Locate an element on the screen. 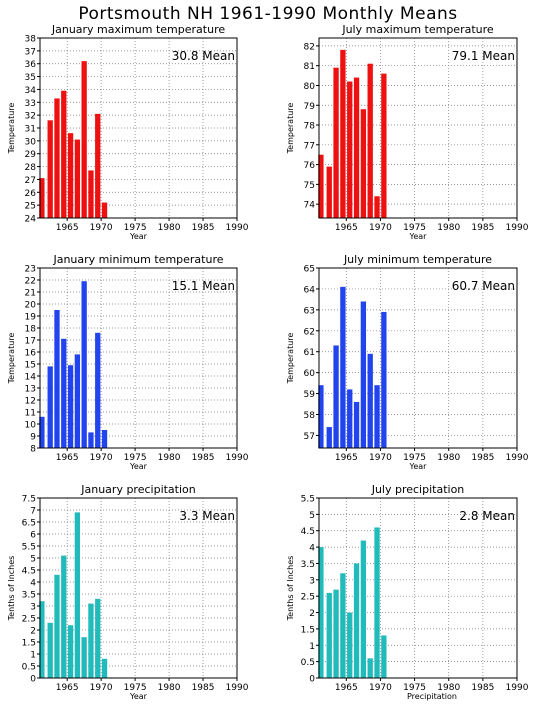 Image resolution: width=536 pixels, height=711 pixels. y-tick-label: 61 is located at coordinates (309, 353).